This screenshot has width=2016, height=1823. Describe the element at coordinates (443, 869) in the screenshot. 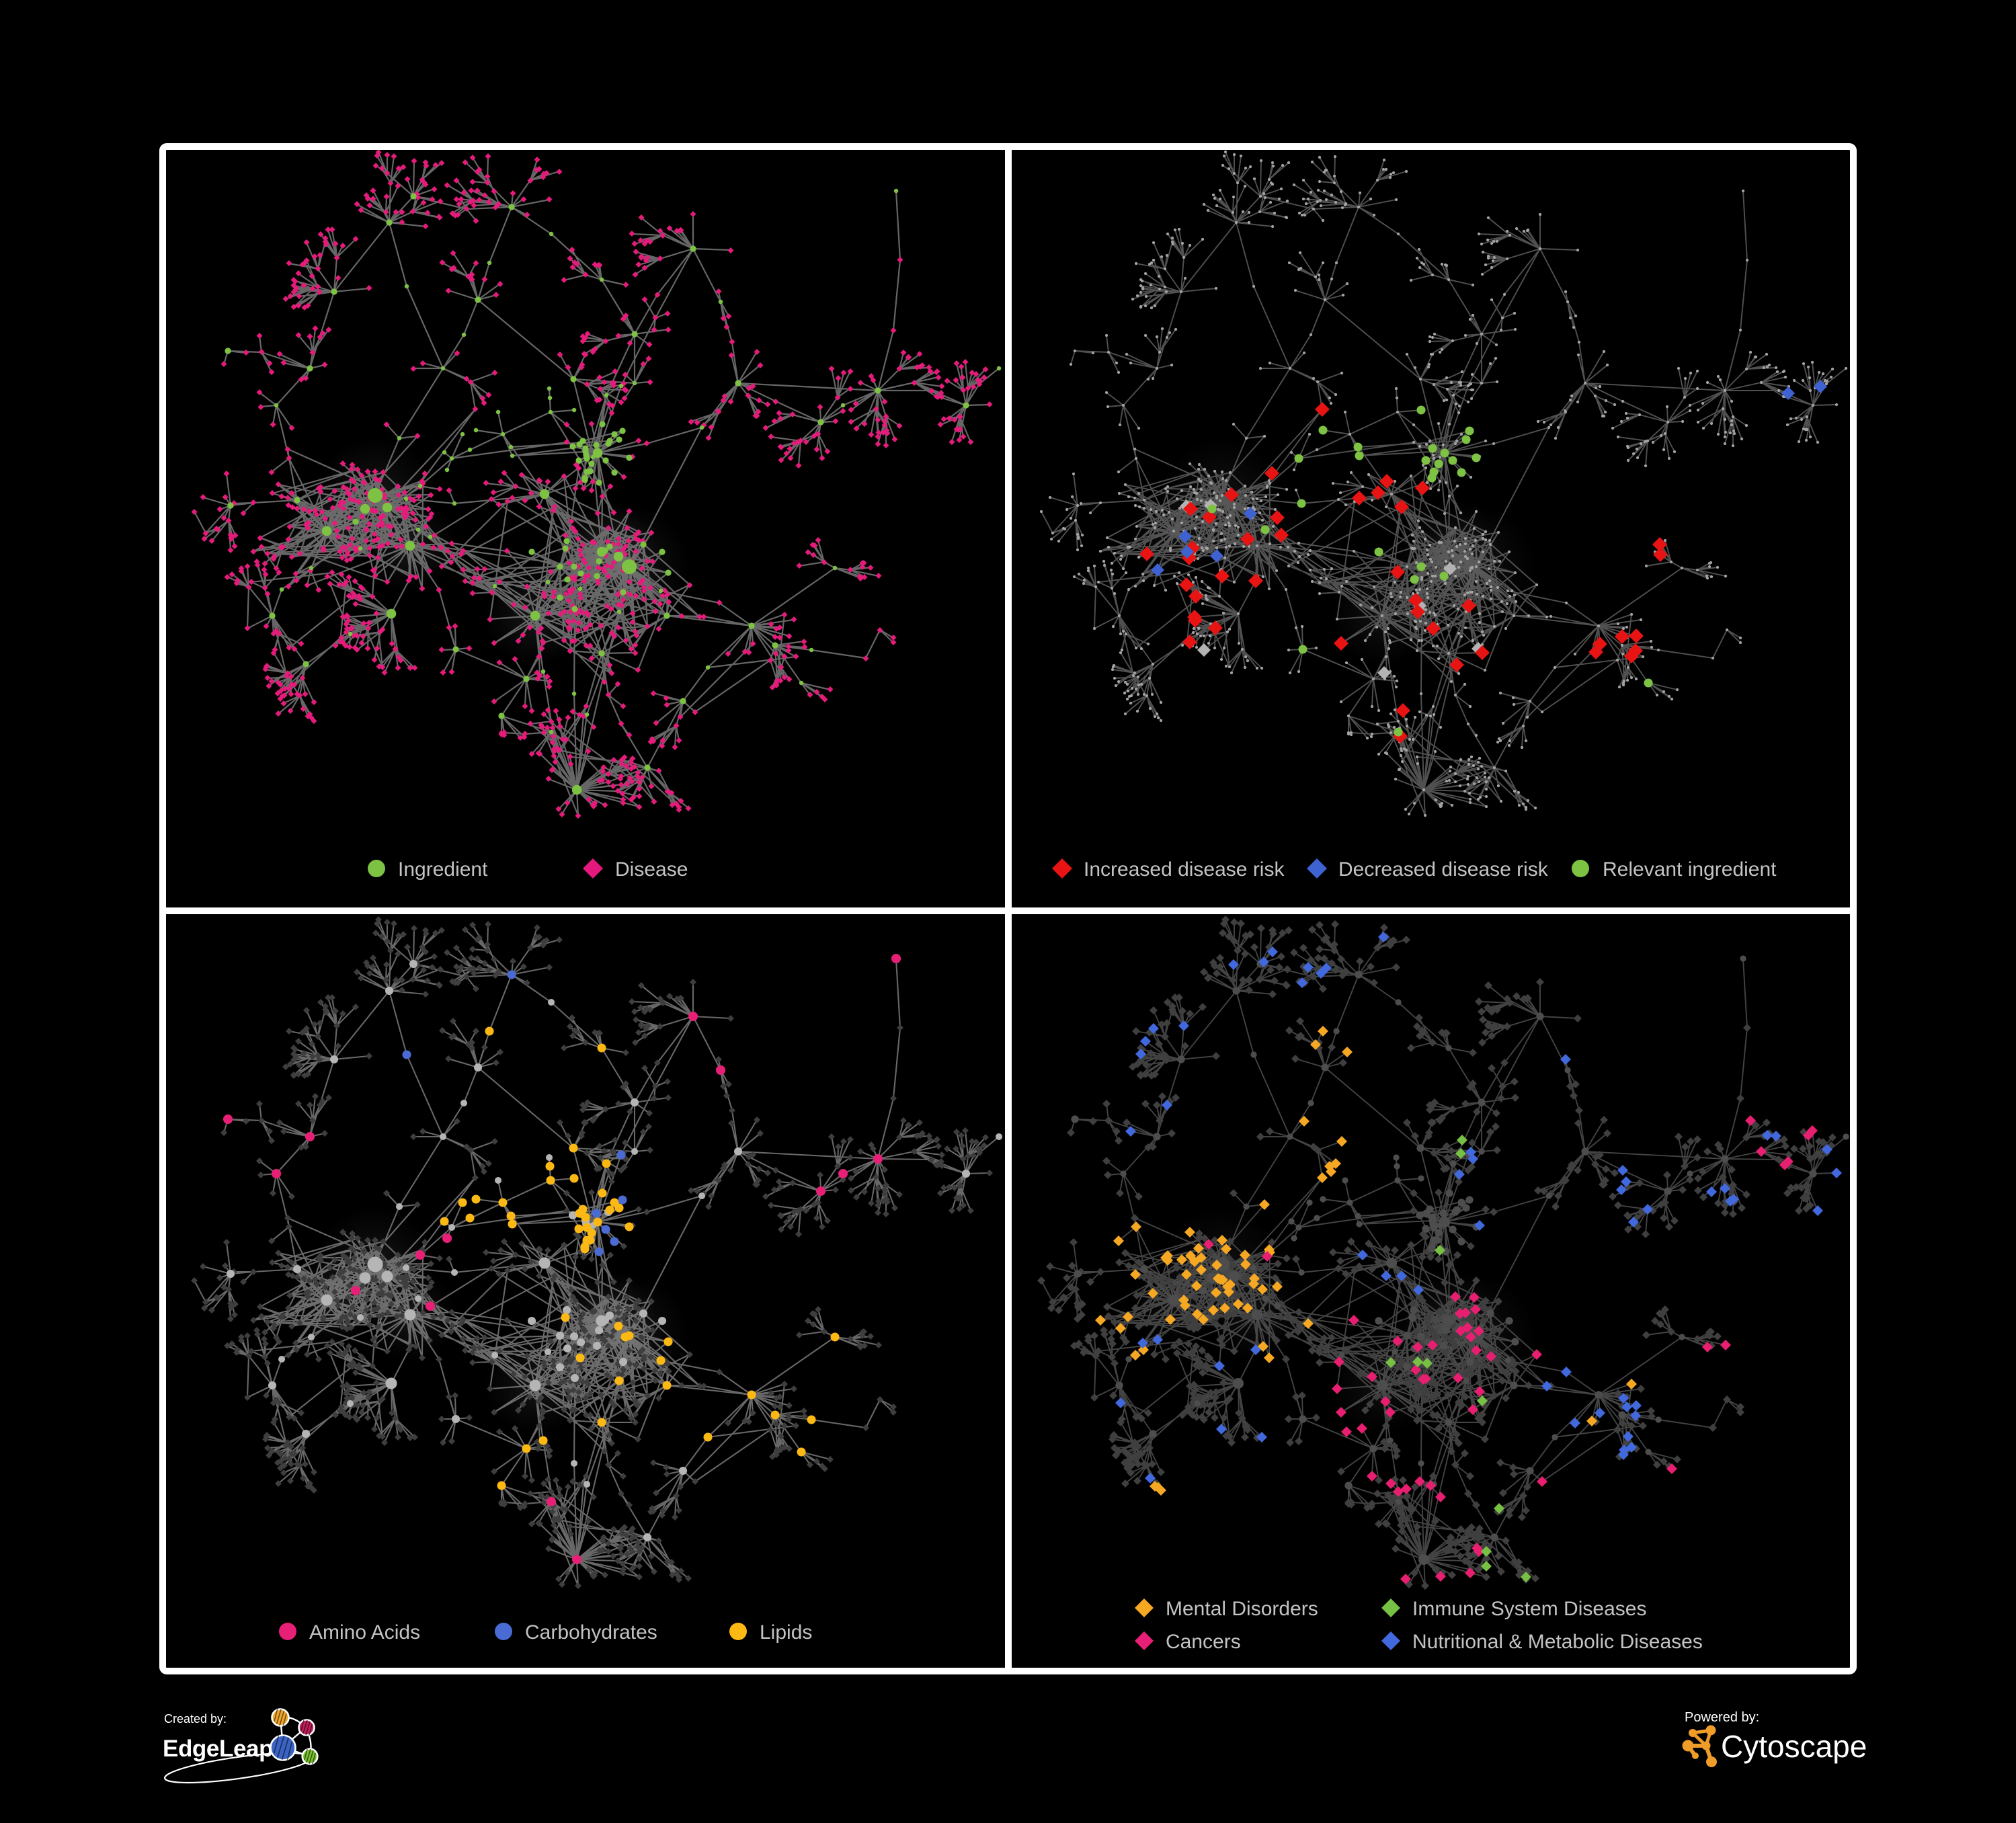

I see `svg-text: Ingredient` at that location.